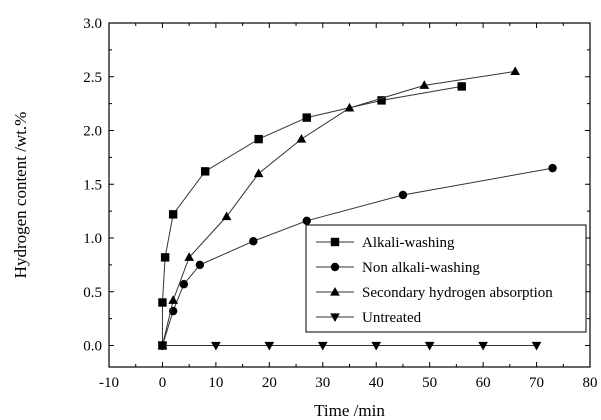 This screenshot has height=420, width=601. I want to click on y-tick-label: 1.5, so click(92, 185).